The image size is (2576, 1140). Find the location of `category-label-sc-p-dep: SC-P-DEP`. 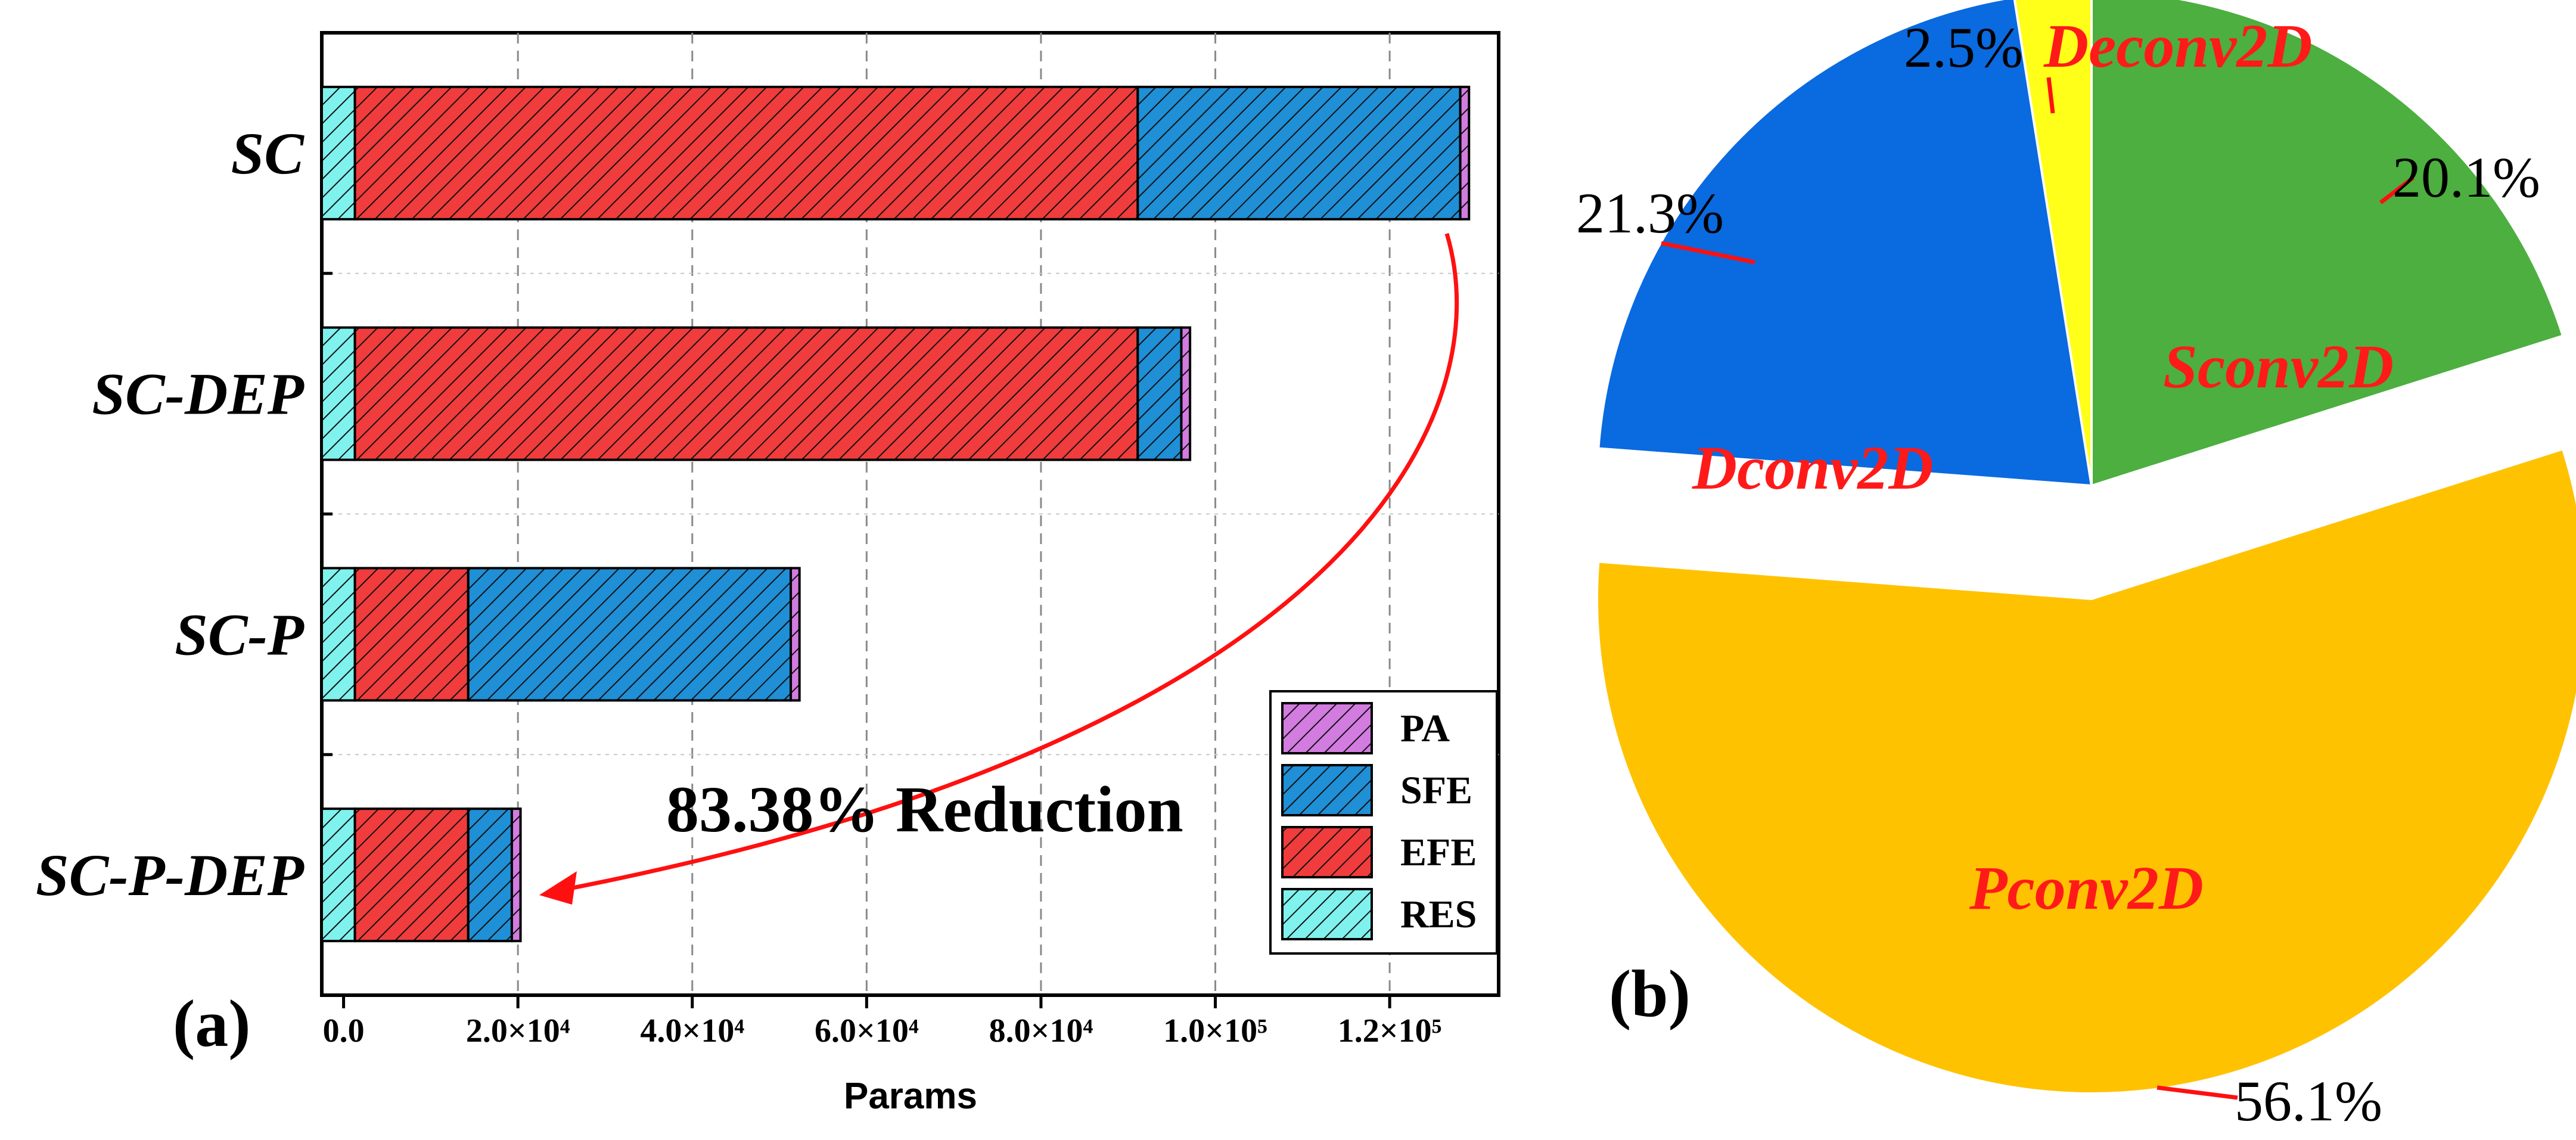

category-label-sc-p-dep: SC-P-DEP is located at coordinates (170, 875).